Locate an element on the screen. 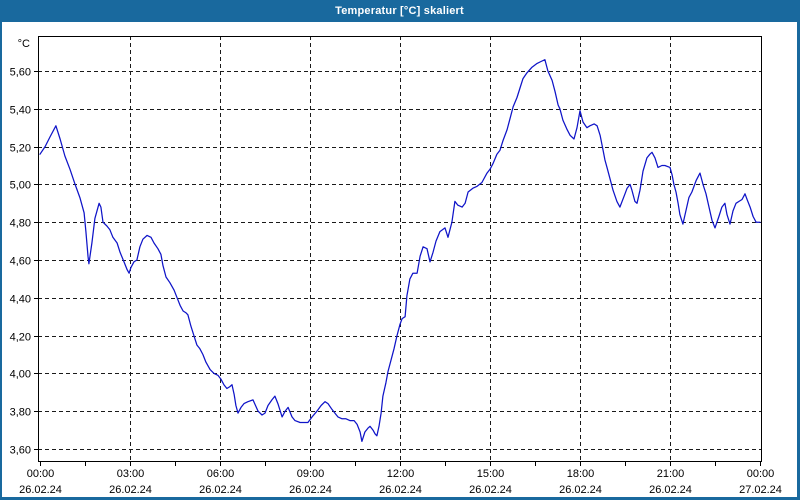  x-tick-time-label: 21:00 is located at coordinates (671, 474).